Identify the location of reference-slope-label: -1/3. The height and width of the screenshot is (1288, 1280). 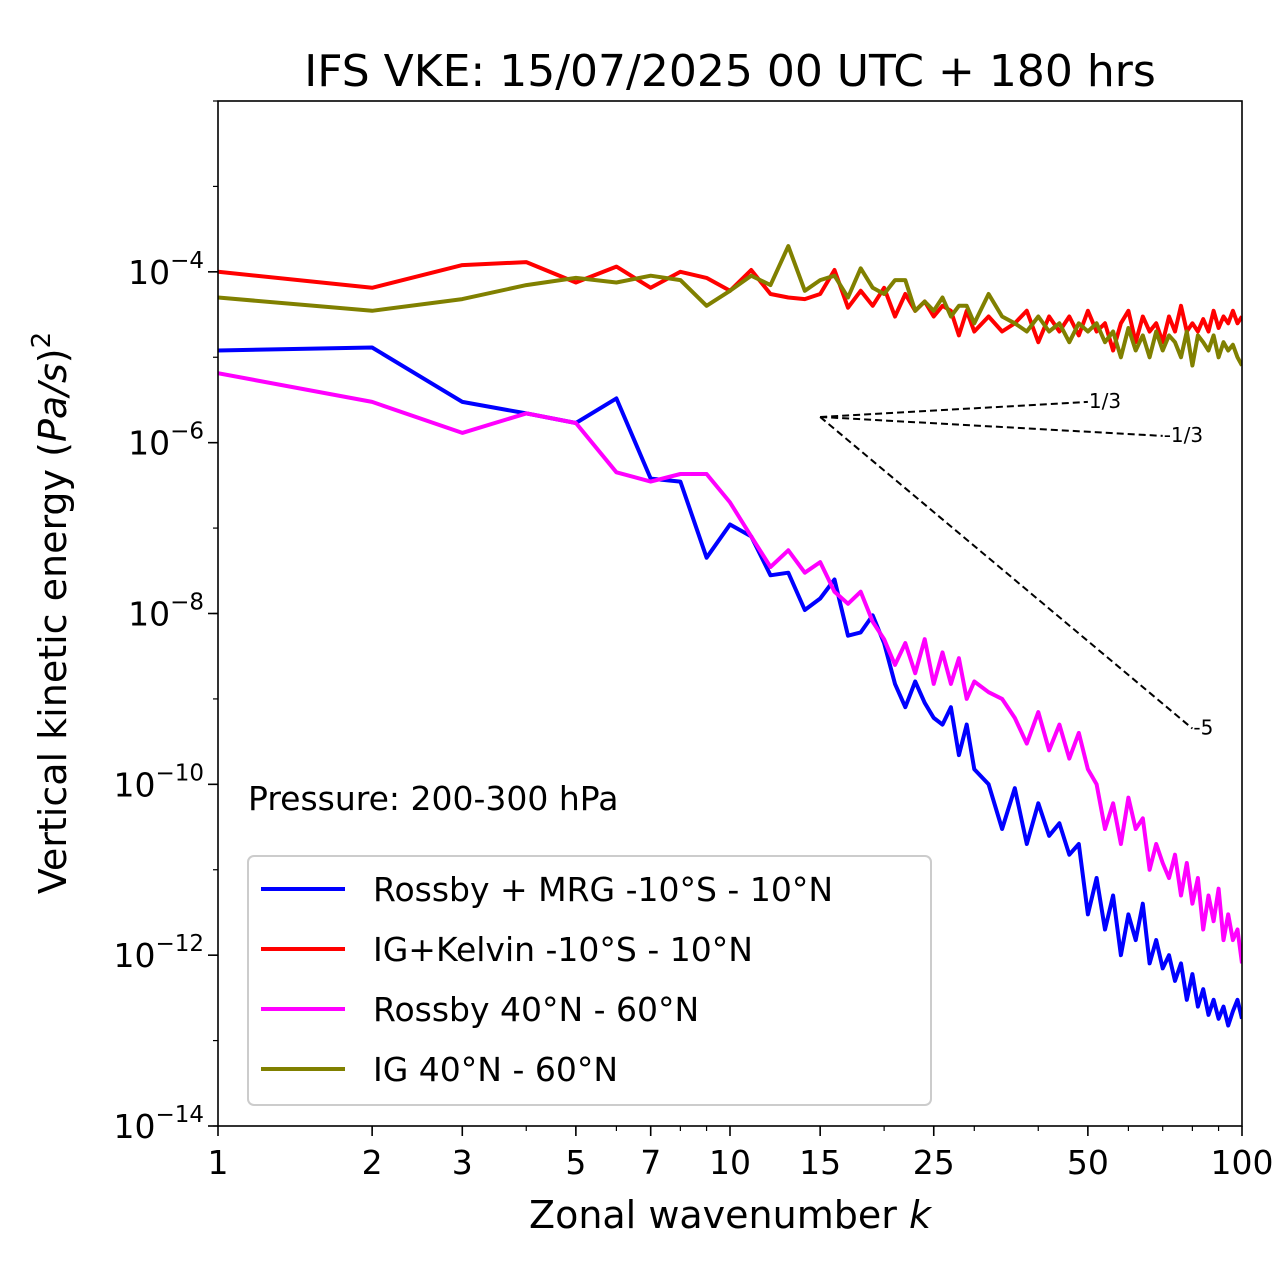
(1183, 435).